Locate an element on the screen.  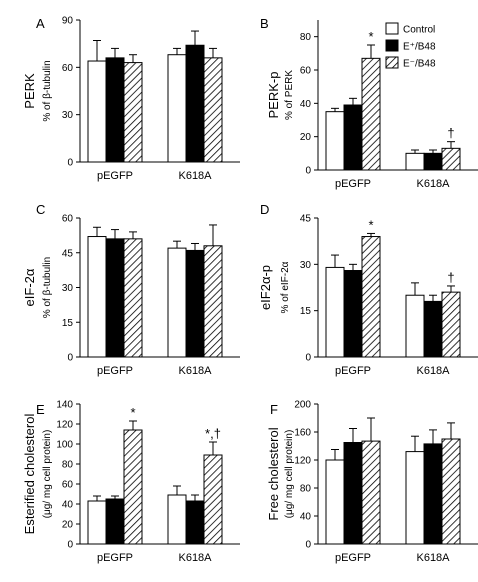
y-tick-label: 140 is located at coordinates (64, 405).